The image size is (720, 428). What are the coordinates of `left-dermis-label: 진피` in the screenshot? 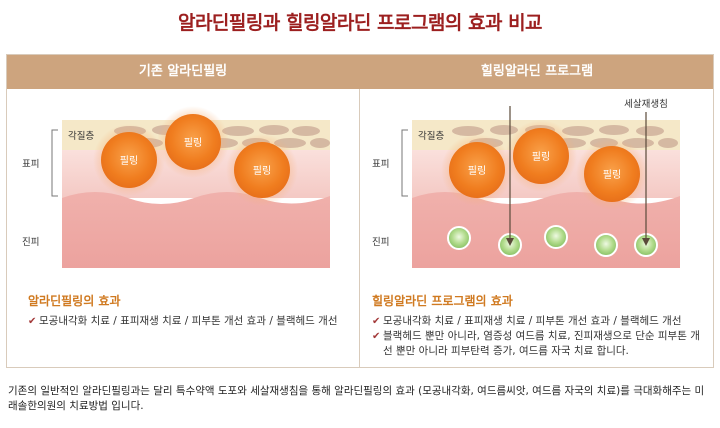 It's located at (30, 242).